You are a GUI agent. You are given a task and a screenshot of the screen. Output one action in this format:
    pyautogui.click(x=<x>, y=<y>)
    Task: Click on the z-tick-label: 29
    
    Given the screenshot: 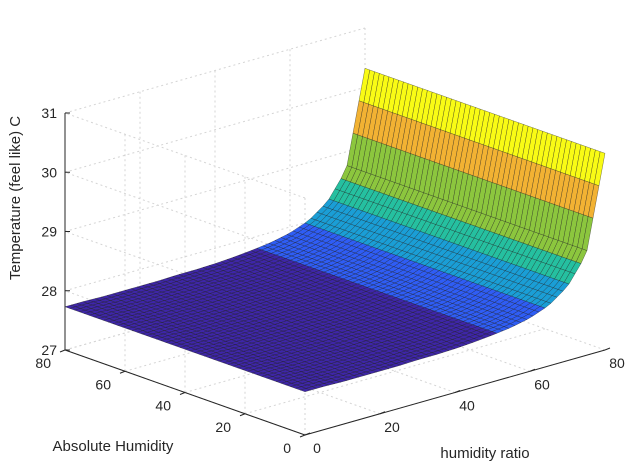 What is the action you would take?
    pyautogui.click(x=49, y=232)
    